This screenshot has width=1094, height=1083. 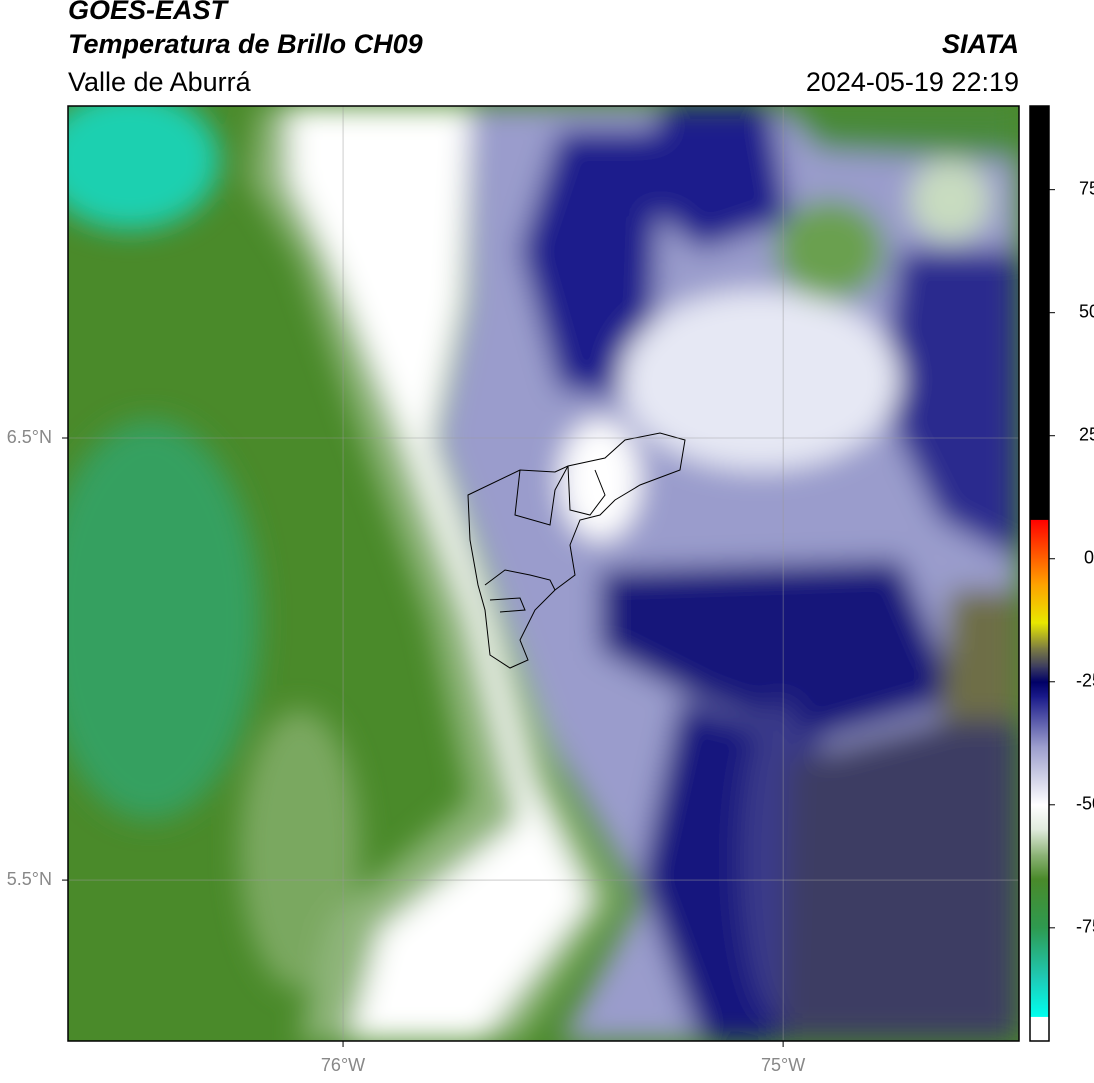 I want to click on colorbar-tick-label: 0, so click(x=1089, y=557).